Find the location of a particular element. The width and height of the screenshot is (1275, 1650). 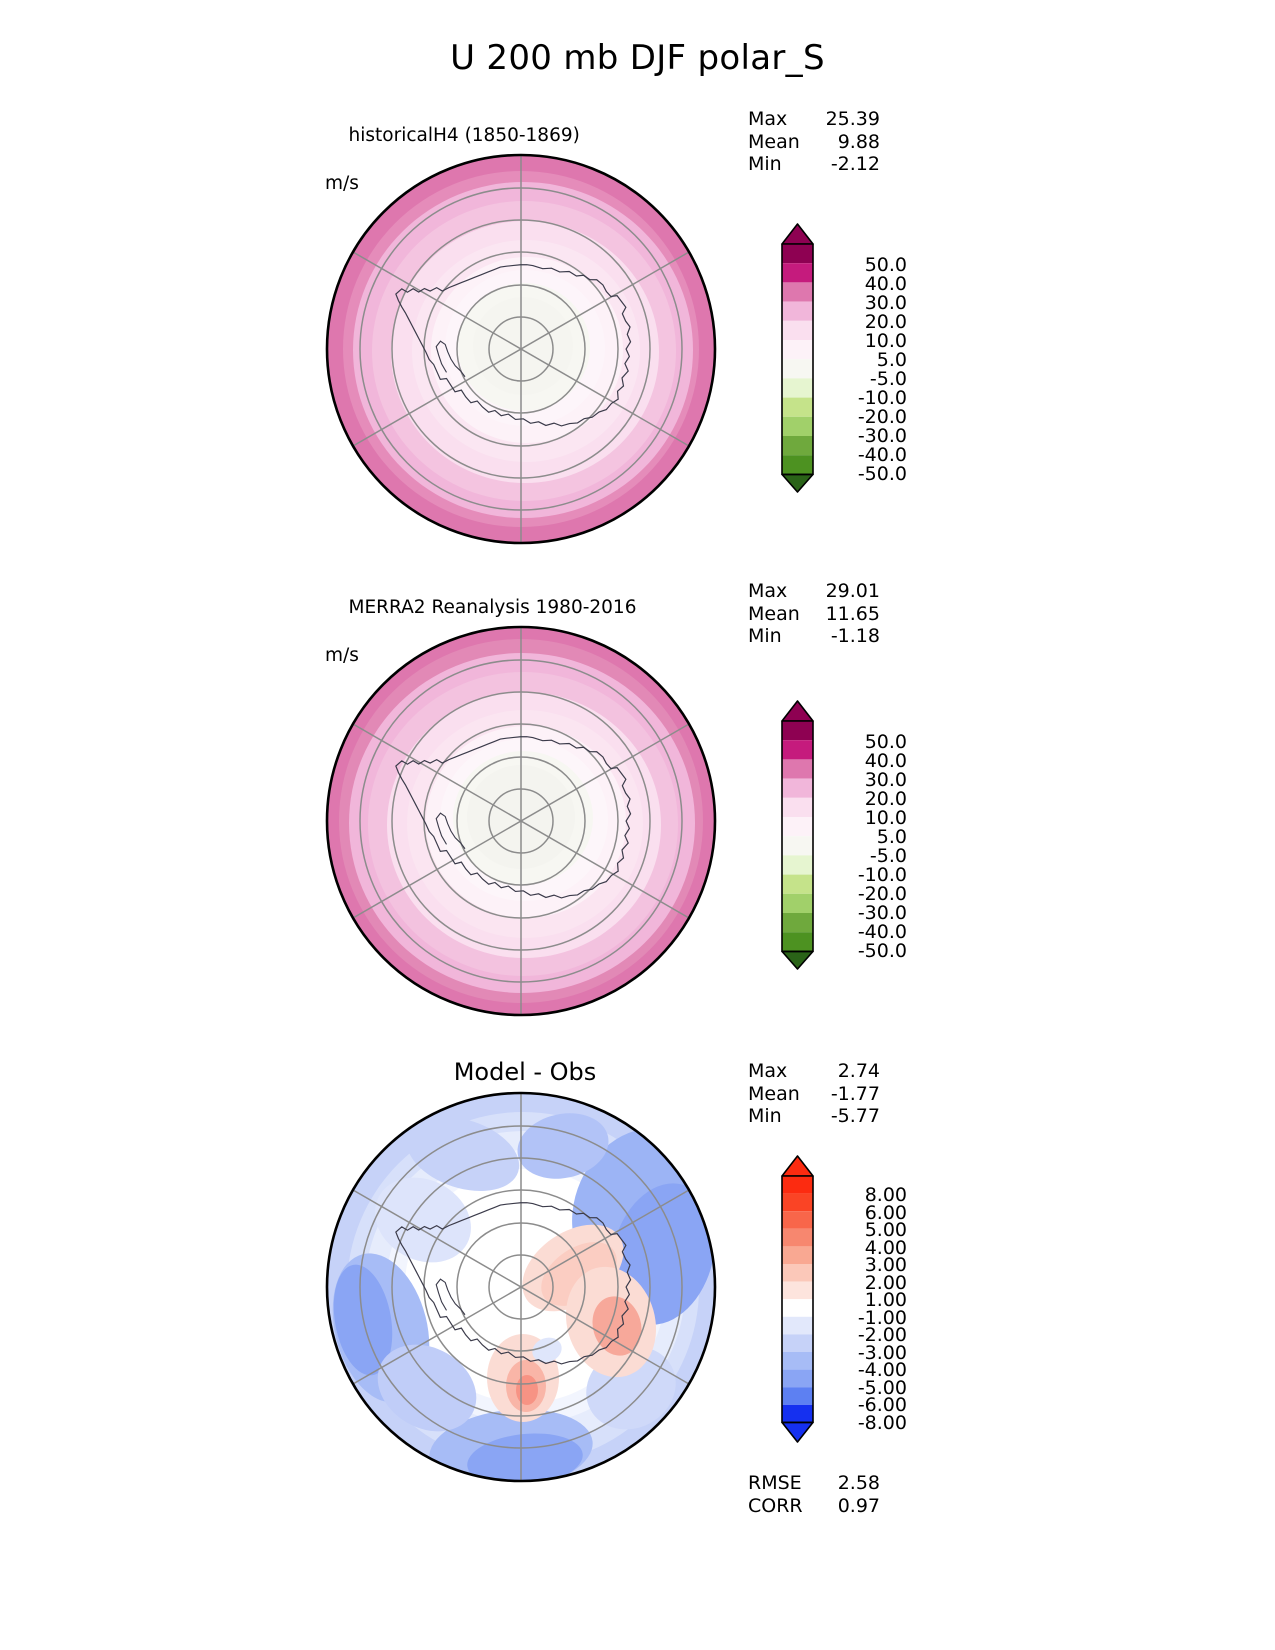

stat-max: Max 29.01 is located at coordinates (814, 591).